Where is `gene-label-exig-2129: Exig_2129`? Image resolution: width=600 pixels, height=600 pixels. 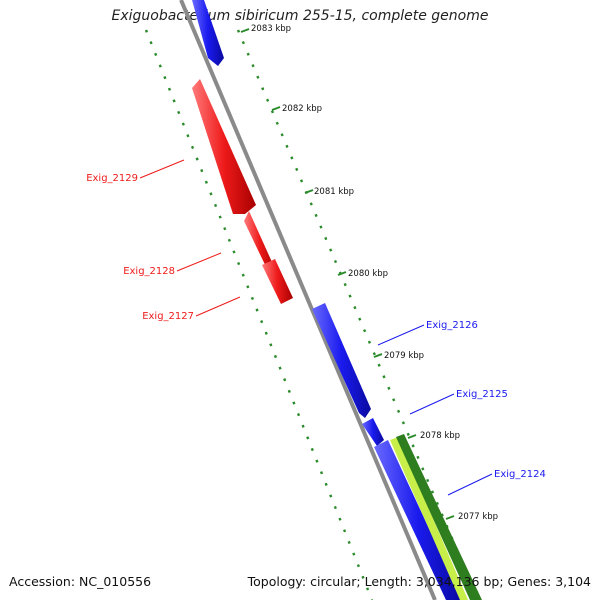 gene-label-exig-2129: Exig_2129 is located at coordinates (112, 178).